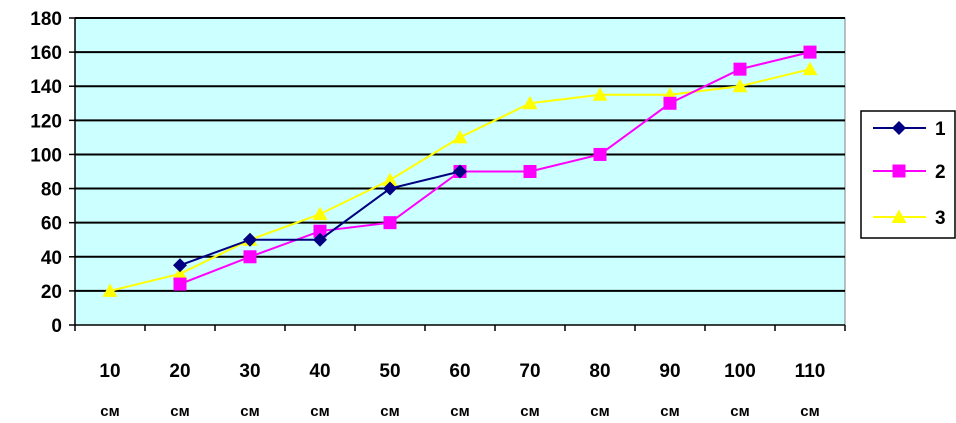 This screenshot has width=956, height=423. Describe the element at coordinates (389, 371) in the screenshot. I see `x-tick-label: 50` at that location.